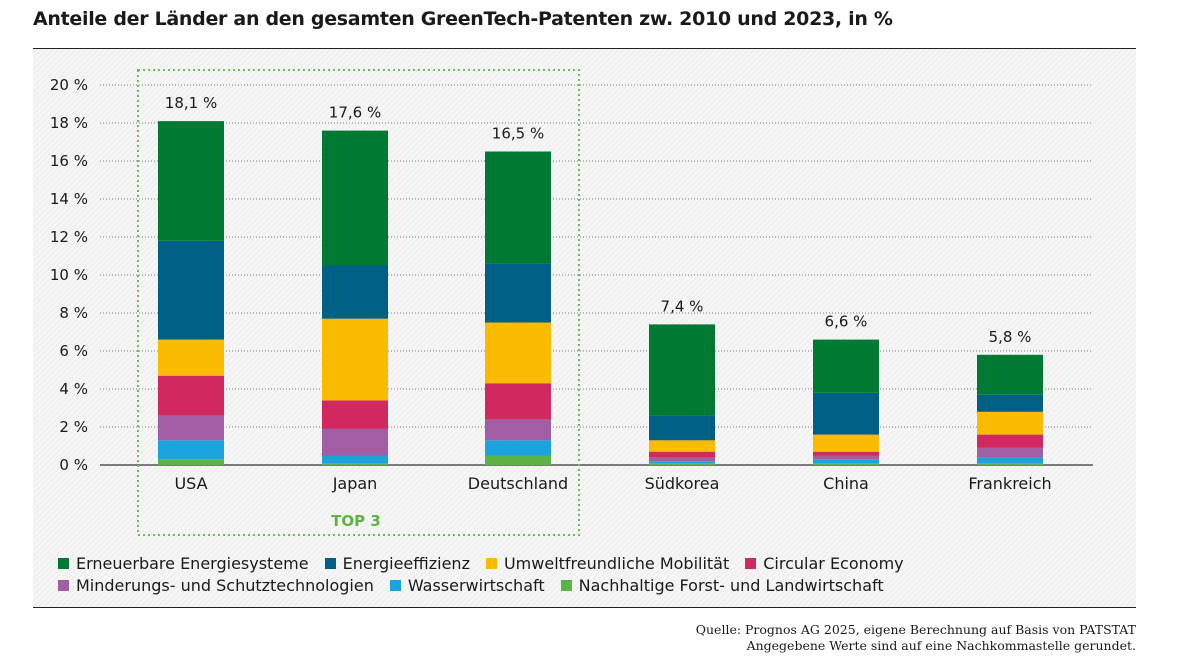 The height and width of the screenshot is (658, 1177). I want to click on legend-label: Energieeffizienz, so click(406, 563).